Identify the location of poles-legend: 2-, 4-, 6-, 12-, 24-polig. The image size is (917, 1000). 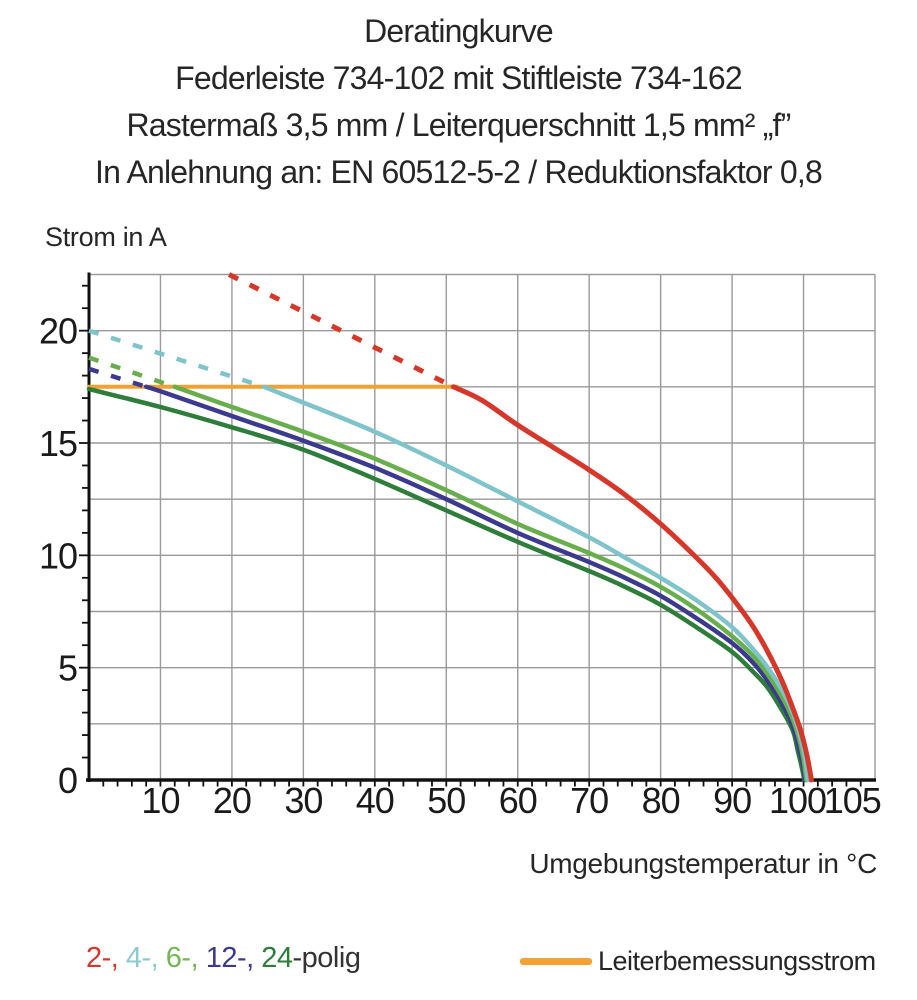
(223, 958).